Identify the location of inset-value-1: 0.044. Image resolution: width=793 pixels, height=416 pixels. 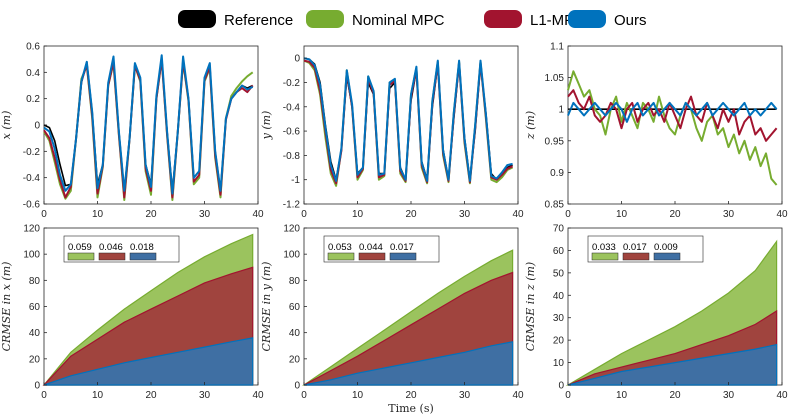
(371, 247).